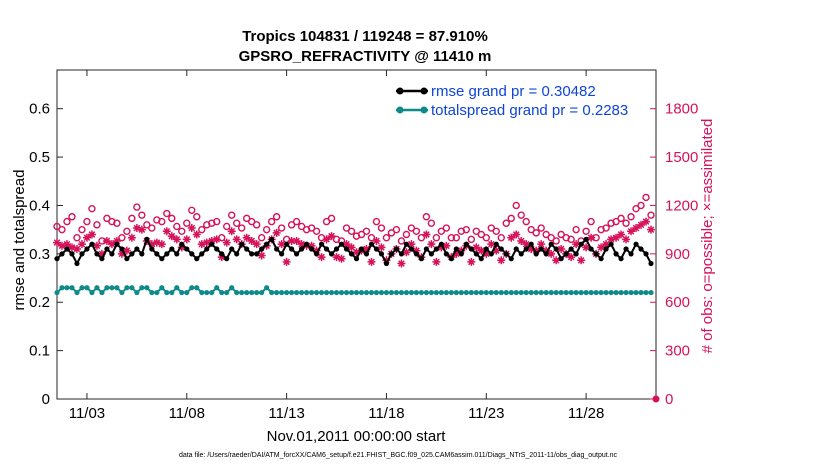 This screenshot has height=470, width=830. Describe the element at coordinates (39, 205) in the screenshot. I see `y-tick-label-left: 0.4` at that location.